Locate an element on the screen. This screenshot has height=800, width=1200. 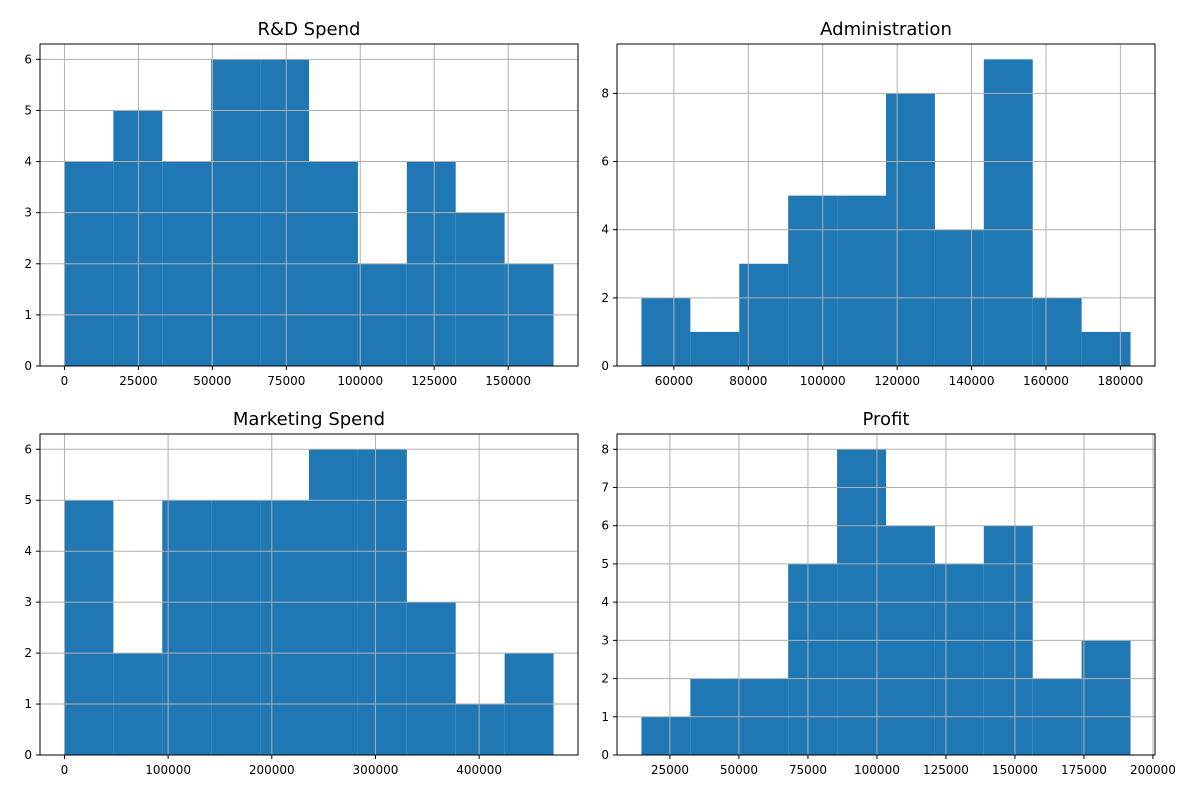
marketing-spend-y-tick-label-4: 4 is located at coordinates (28, 551).